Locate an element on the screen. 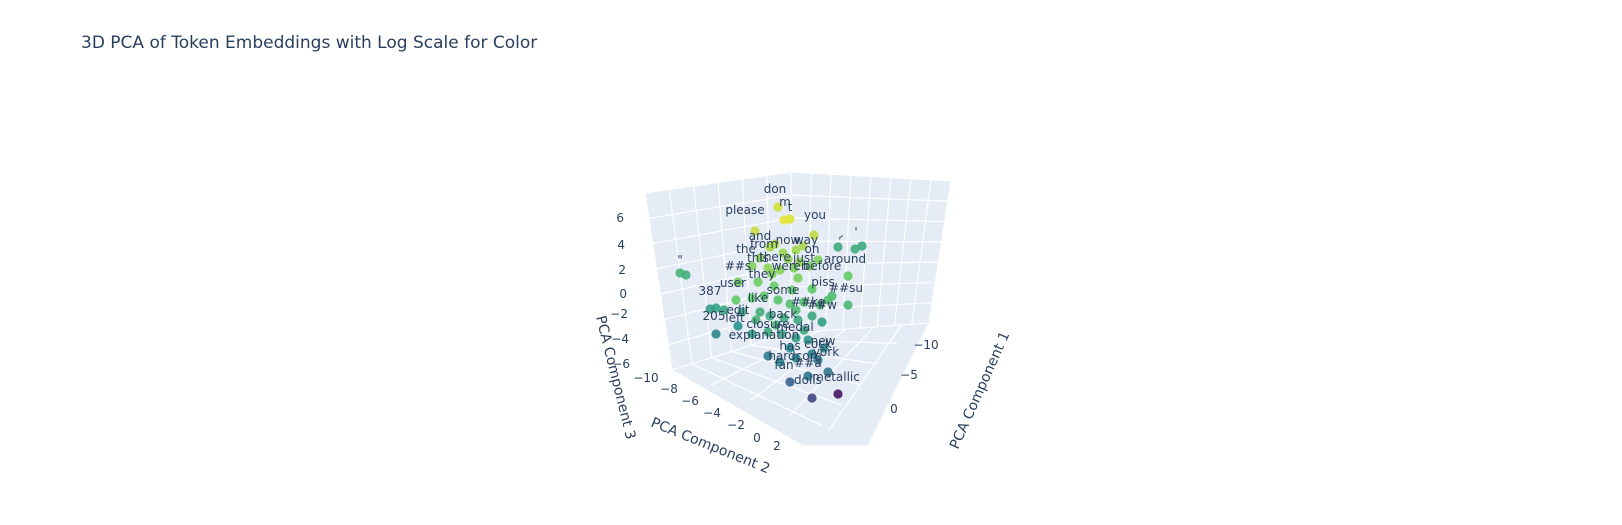  point-label: and is located at coordinates (760, 236).